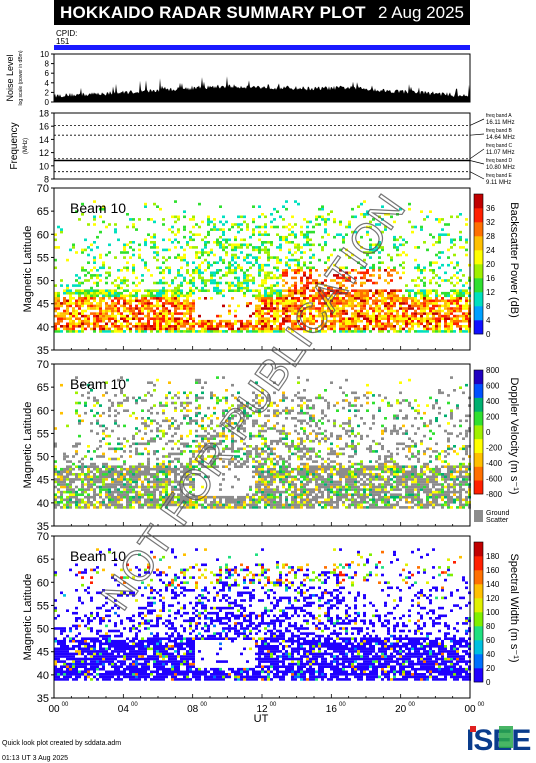 This screenshot has height=763, width=536. Describe the element at coordinates (47, 83) in the screenshot. I see `noise-ytick-label: 4` at that location.